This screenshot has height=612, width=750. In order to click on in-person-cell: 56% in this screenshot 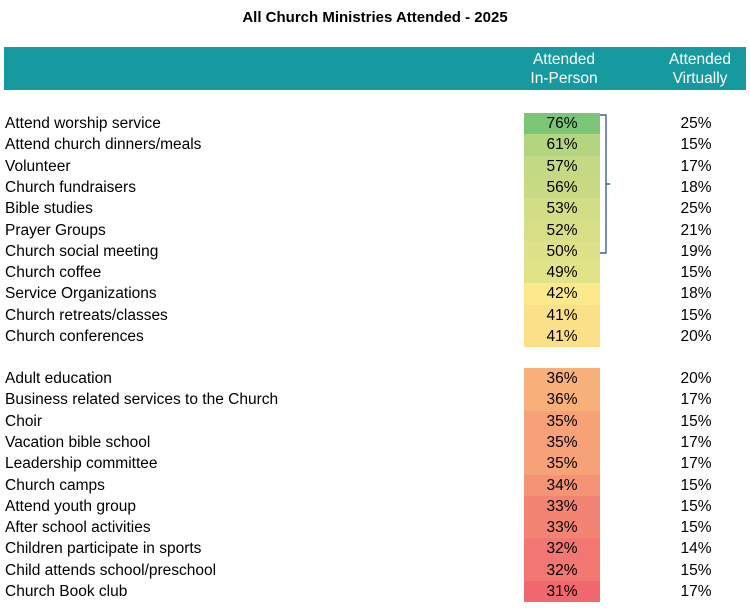, I will do `click(562, 187)`.